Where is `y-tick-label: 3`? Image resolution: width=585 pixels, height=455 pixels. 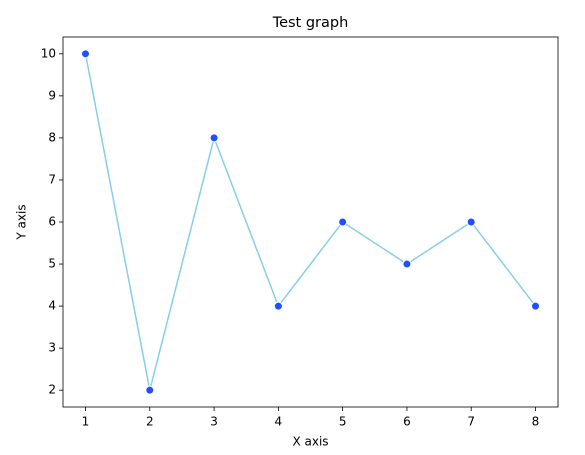 y-tick-label: 3 is located at coordinates (52, 348).